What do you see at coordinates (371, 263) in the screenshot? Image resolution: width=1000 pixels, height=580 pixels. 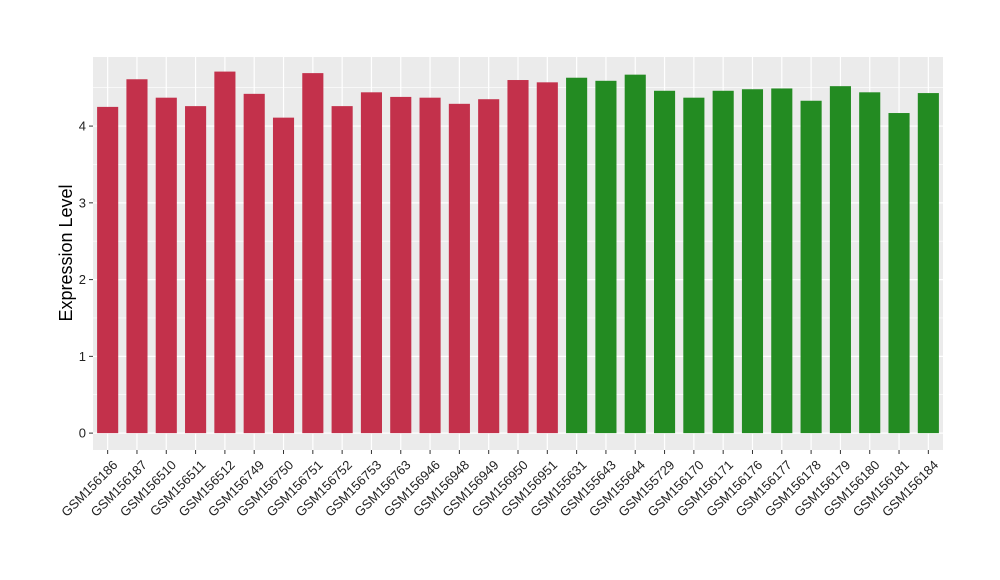 I see `bar-GSM156753` at bounding box center [371, 263].